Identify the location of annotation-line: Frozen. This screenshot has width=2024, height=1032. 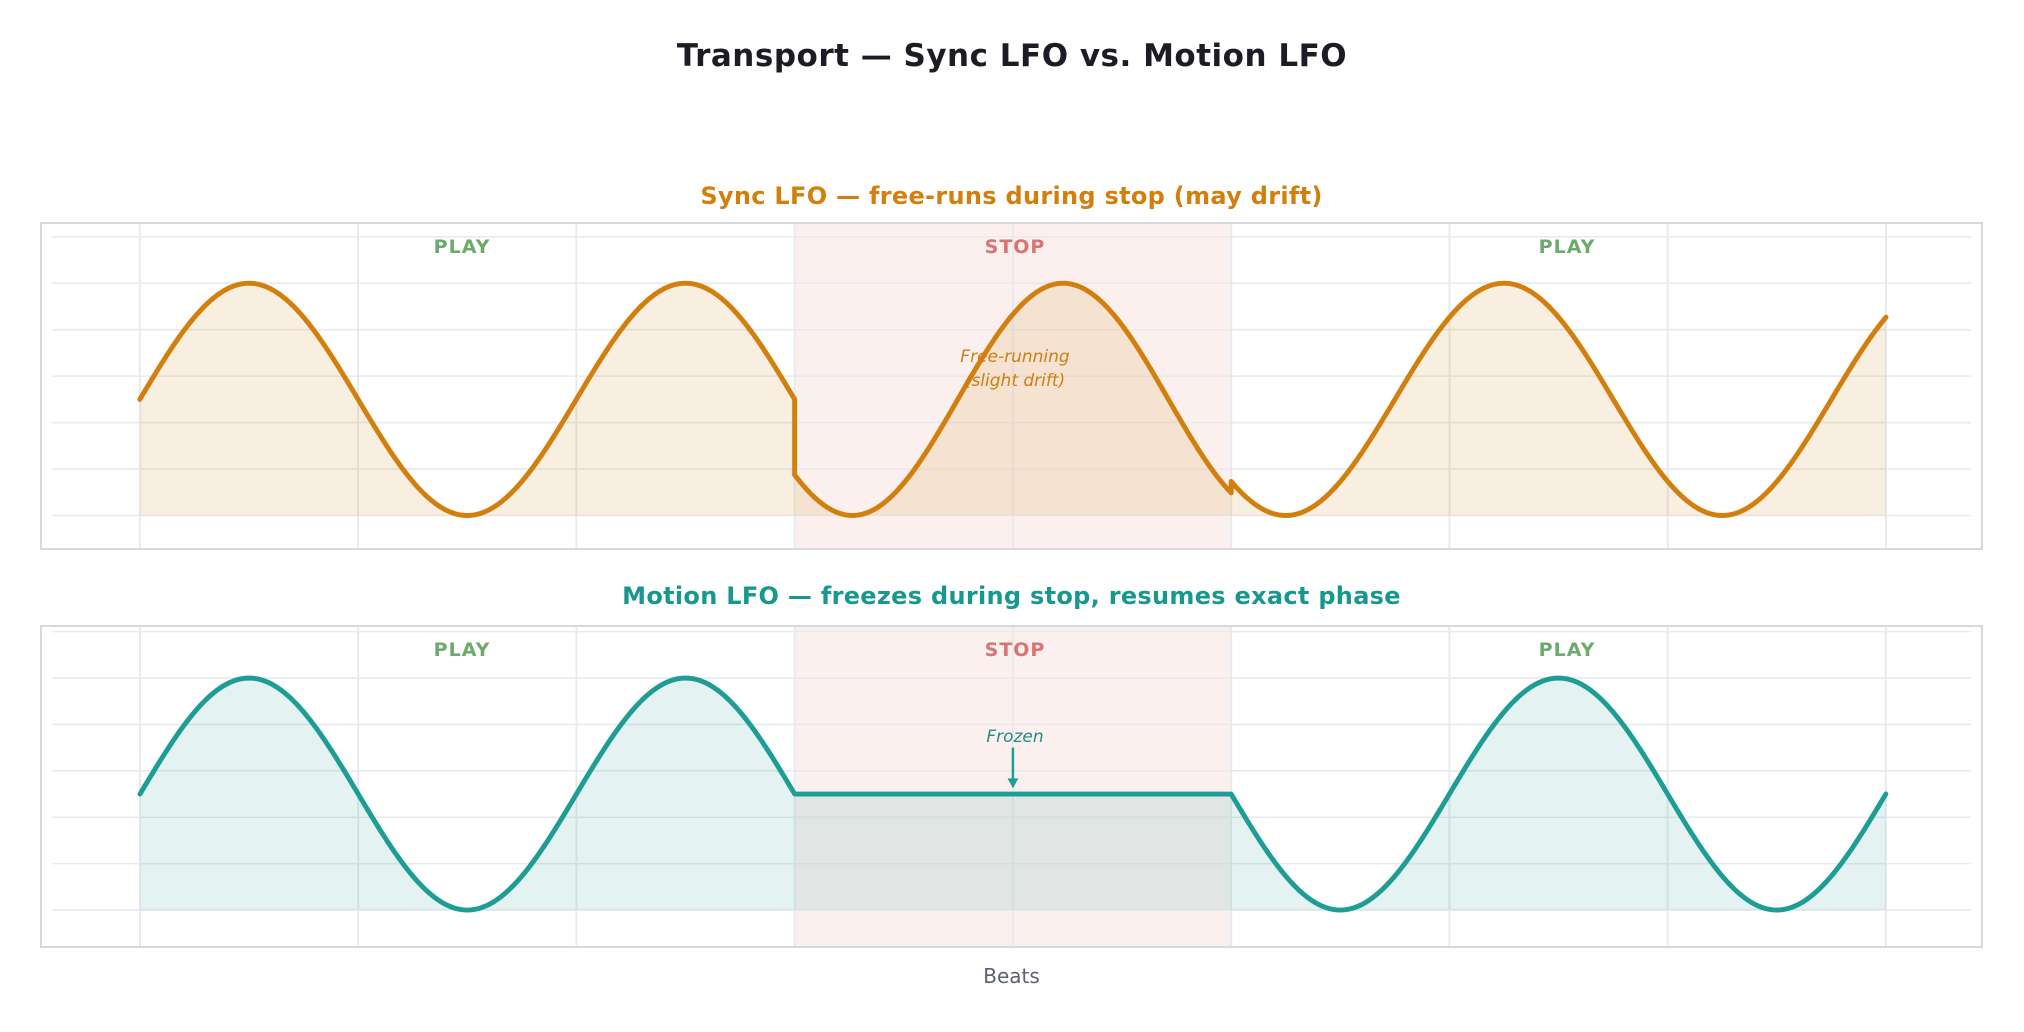
(1015, 737).